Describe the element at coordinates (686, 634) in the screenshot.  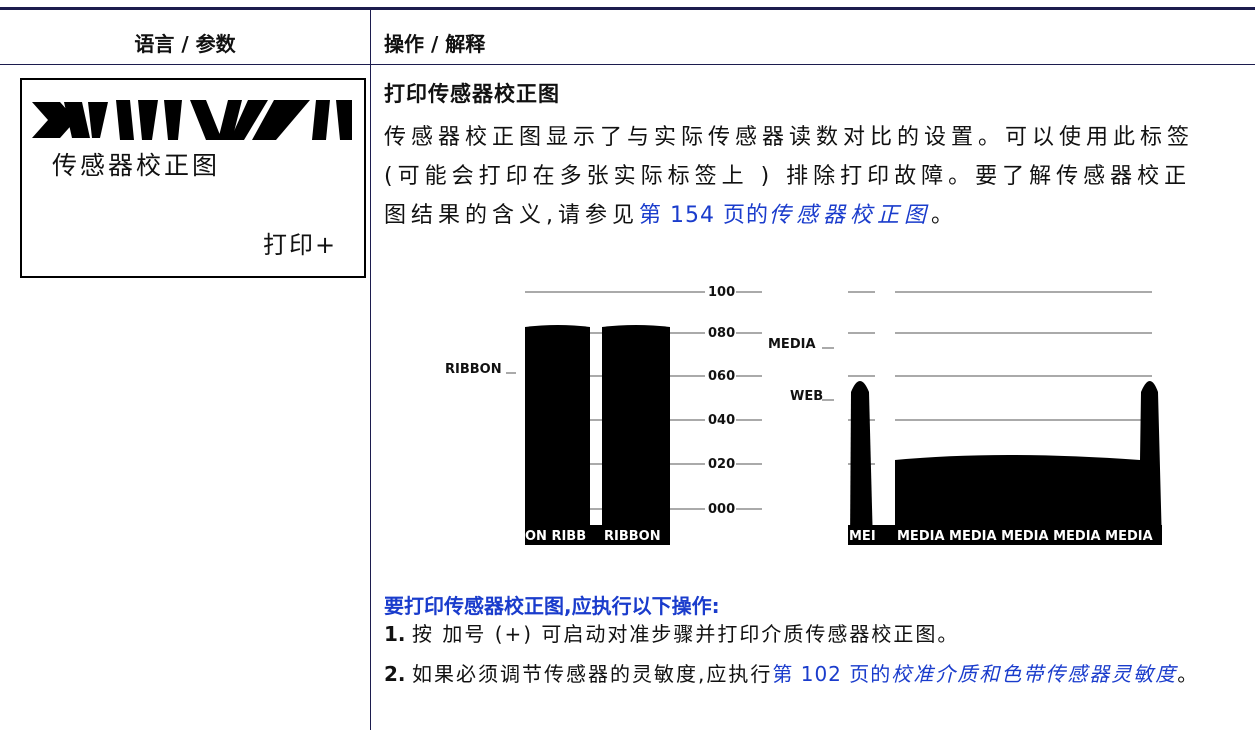
I see `text: 按 加号 (+) 可启动对准步骤并打印介质传感器校正图。` at that location.